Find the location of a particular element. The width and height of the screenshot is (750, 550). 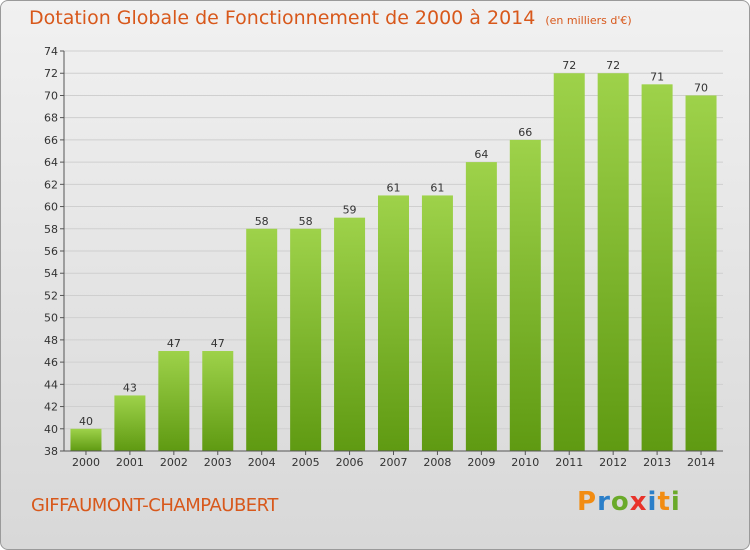

x-tick-label-2009: 2009 is located at coordinates (481, 462).